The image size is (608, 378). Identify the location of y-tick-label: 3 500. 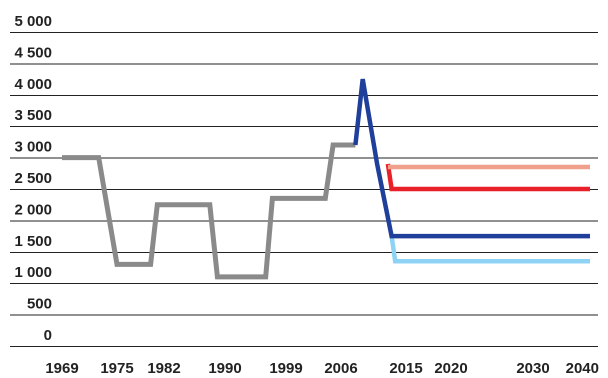
(33, 115).